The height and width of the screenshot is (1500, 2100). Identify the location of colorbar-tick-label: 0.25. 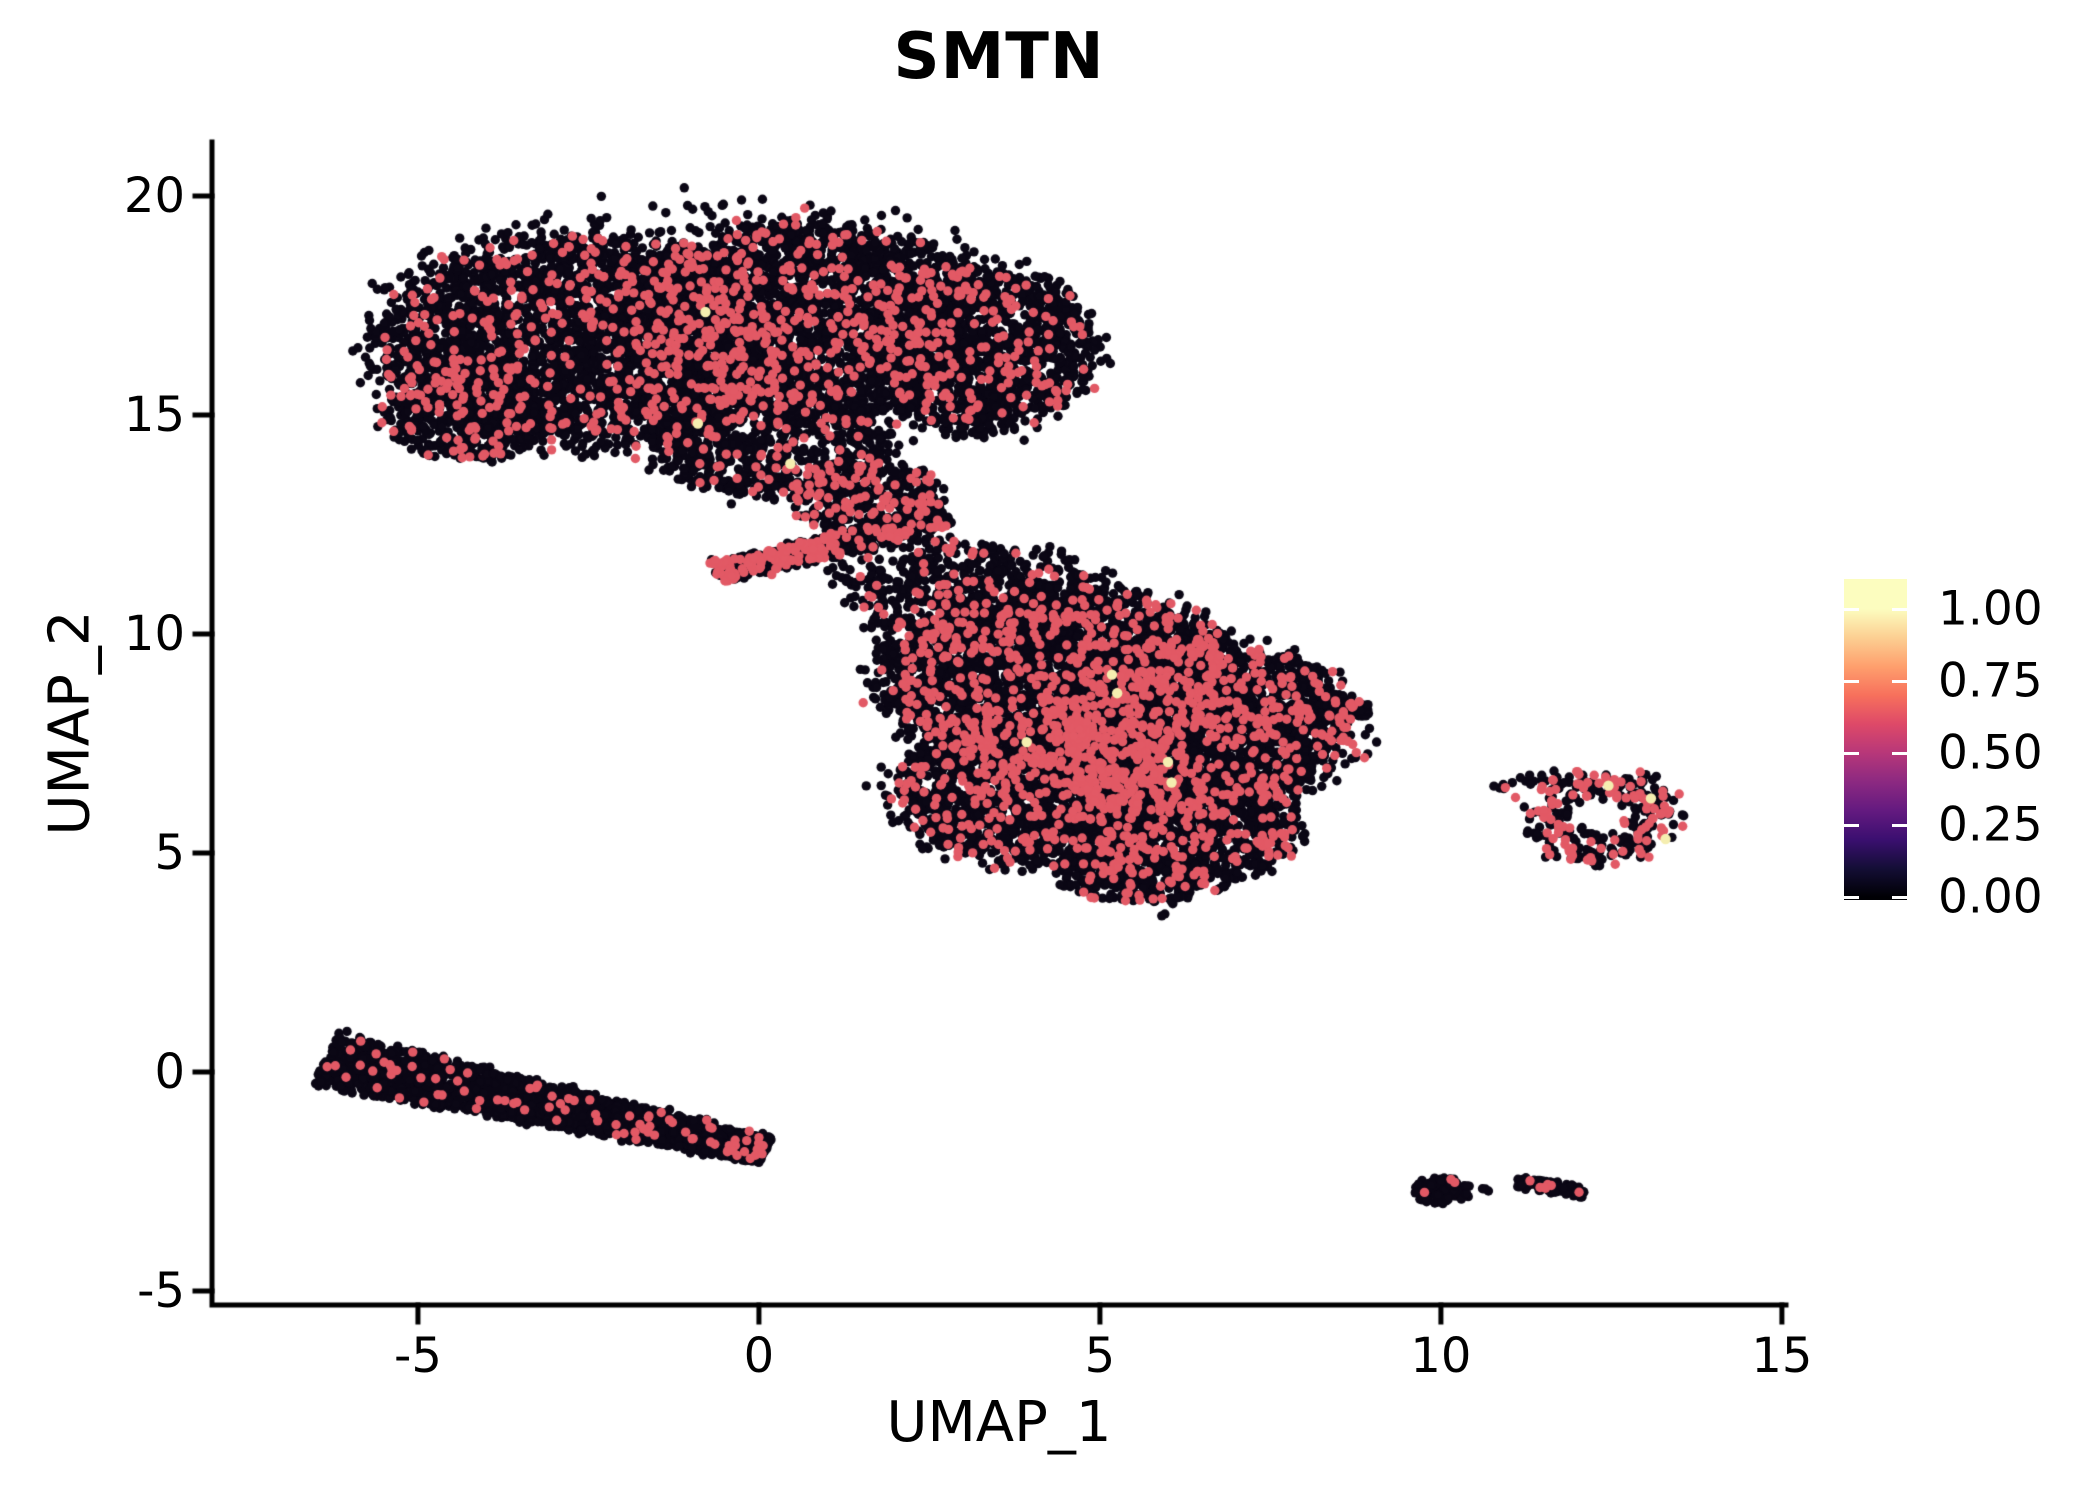
(1990, 825).